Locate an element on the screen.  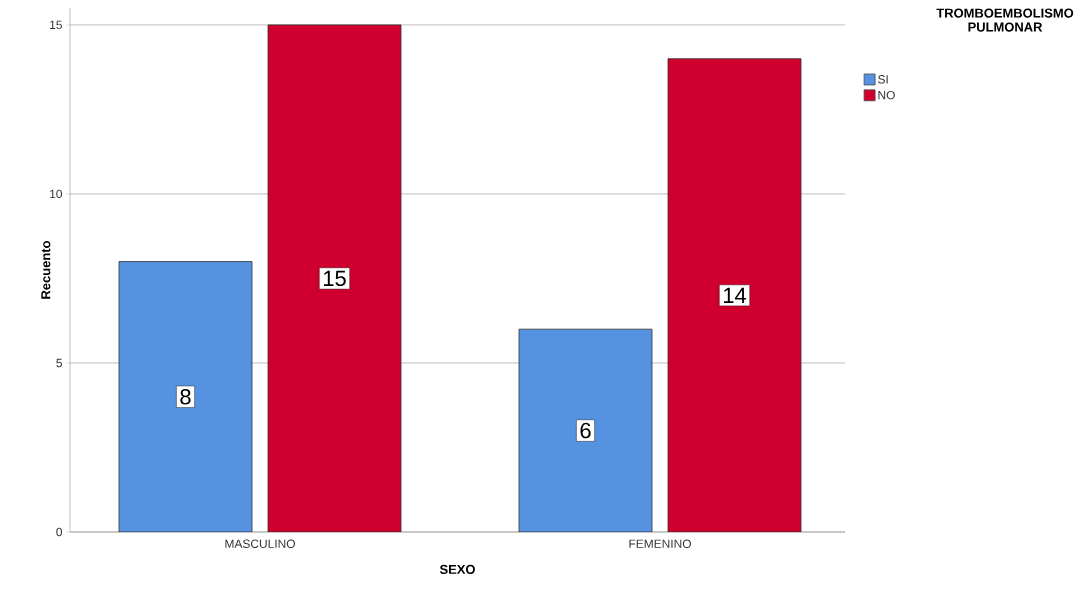
data-label: 14 is located at coordinates (735, 295).